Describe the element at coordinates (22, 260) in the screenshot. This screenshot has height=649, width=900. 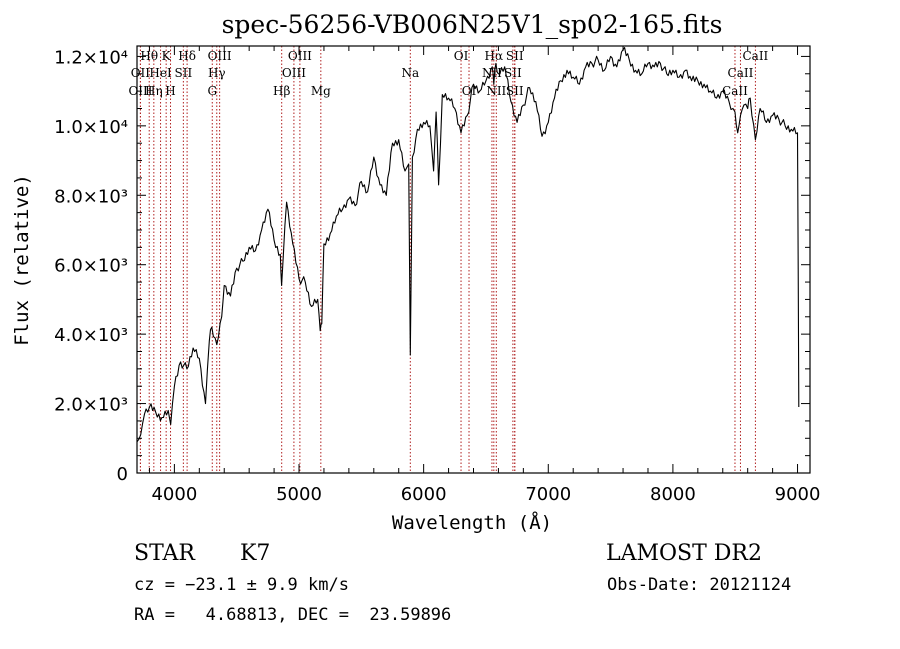
I see `y-axis-label: Flux (relative)` at that location.